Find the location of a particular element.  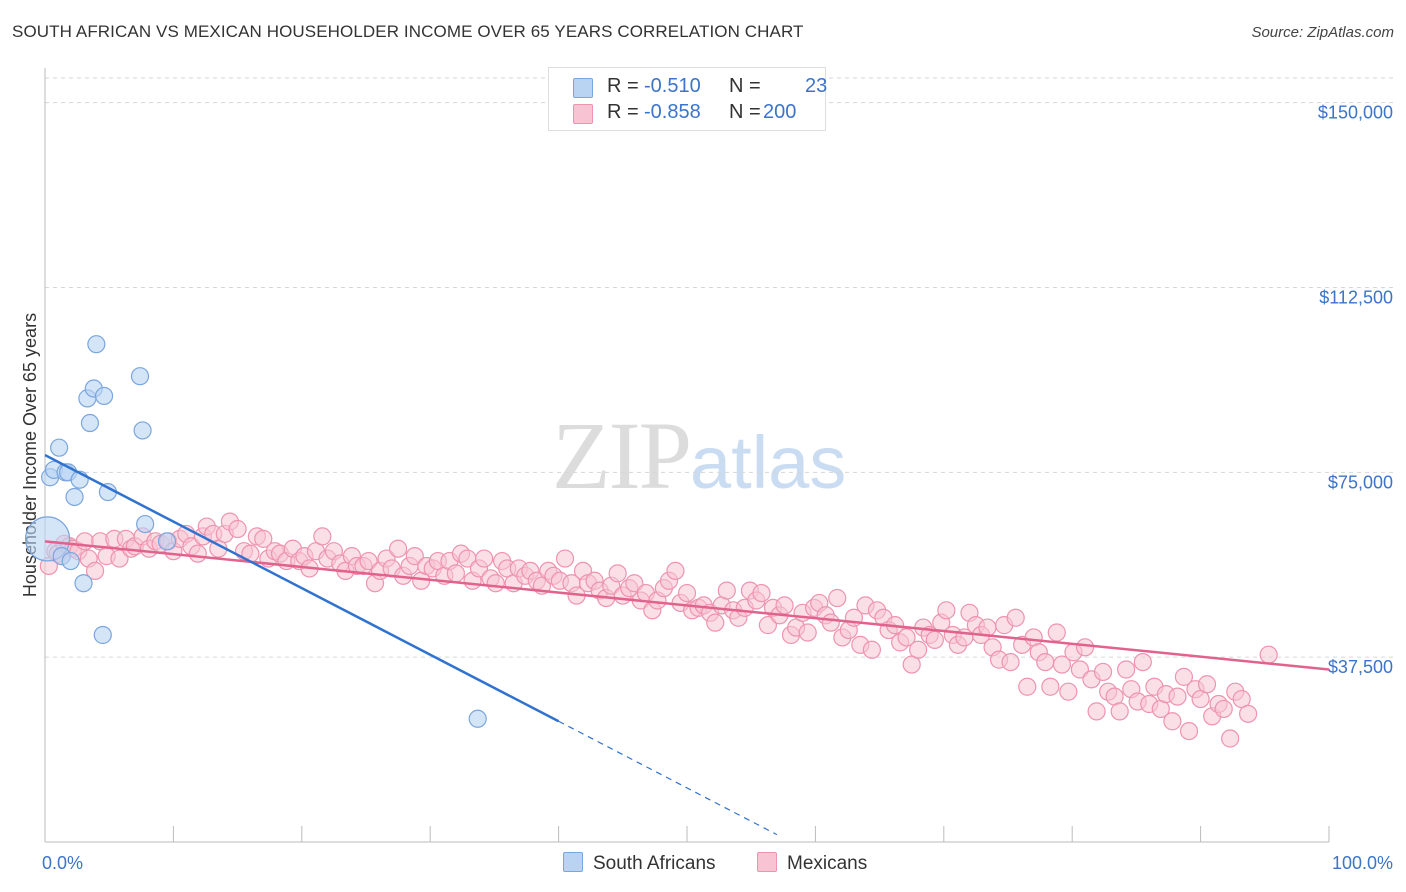

trendline-south-africans-extension is located at coordinates (668, 778).